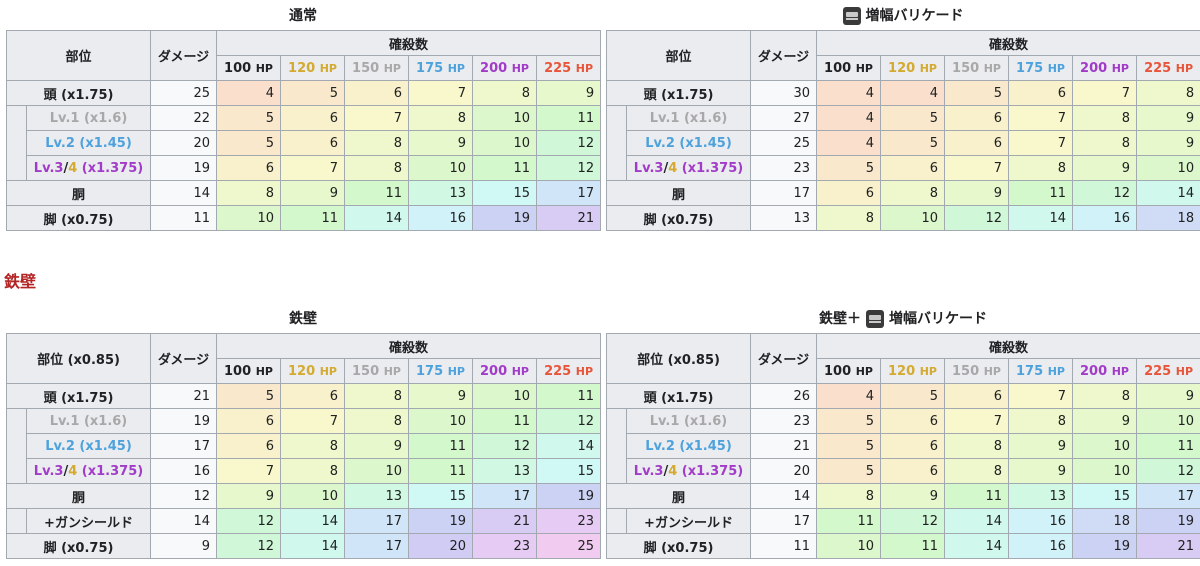 The height and width of the screenshot is (566, 1200). Describe the element at coordinates (248, 521) in the screenshot. I see `kill-count-cell: 12` at that location.